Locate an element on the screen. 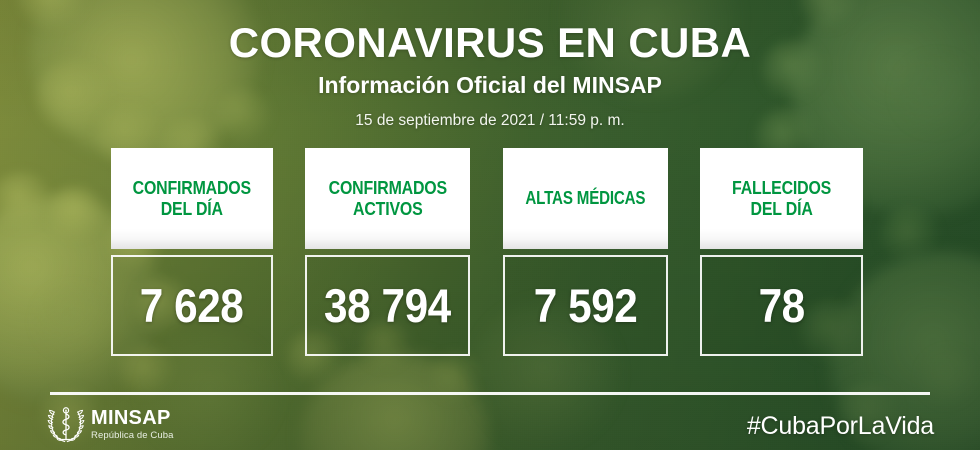 Image resolution: width=980 pixels, height=450 pixels. stat-card-label: CONFIRMADOS DEL DÍA is located at coordinates (192, 197).